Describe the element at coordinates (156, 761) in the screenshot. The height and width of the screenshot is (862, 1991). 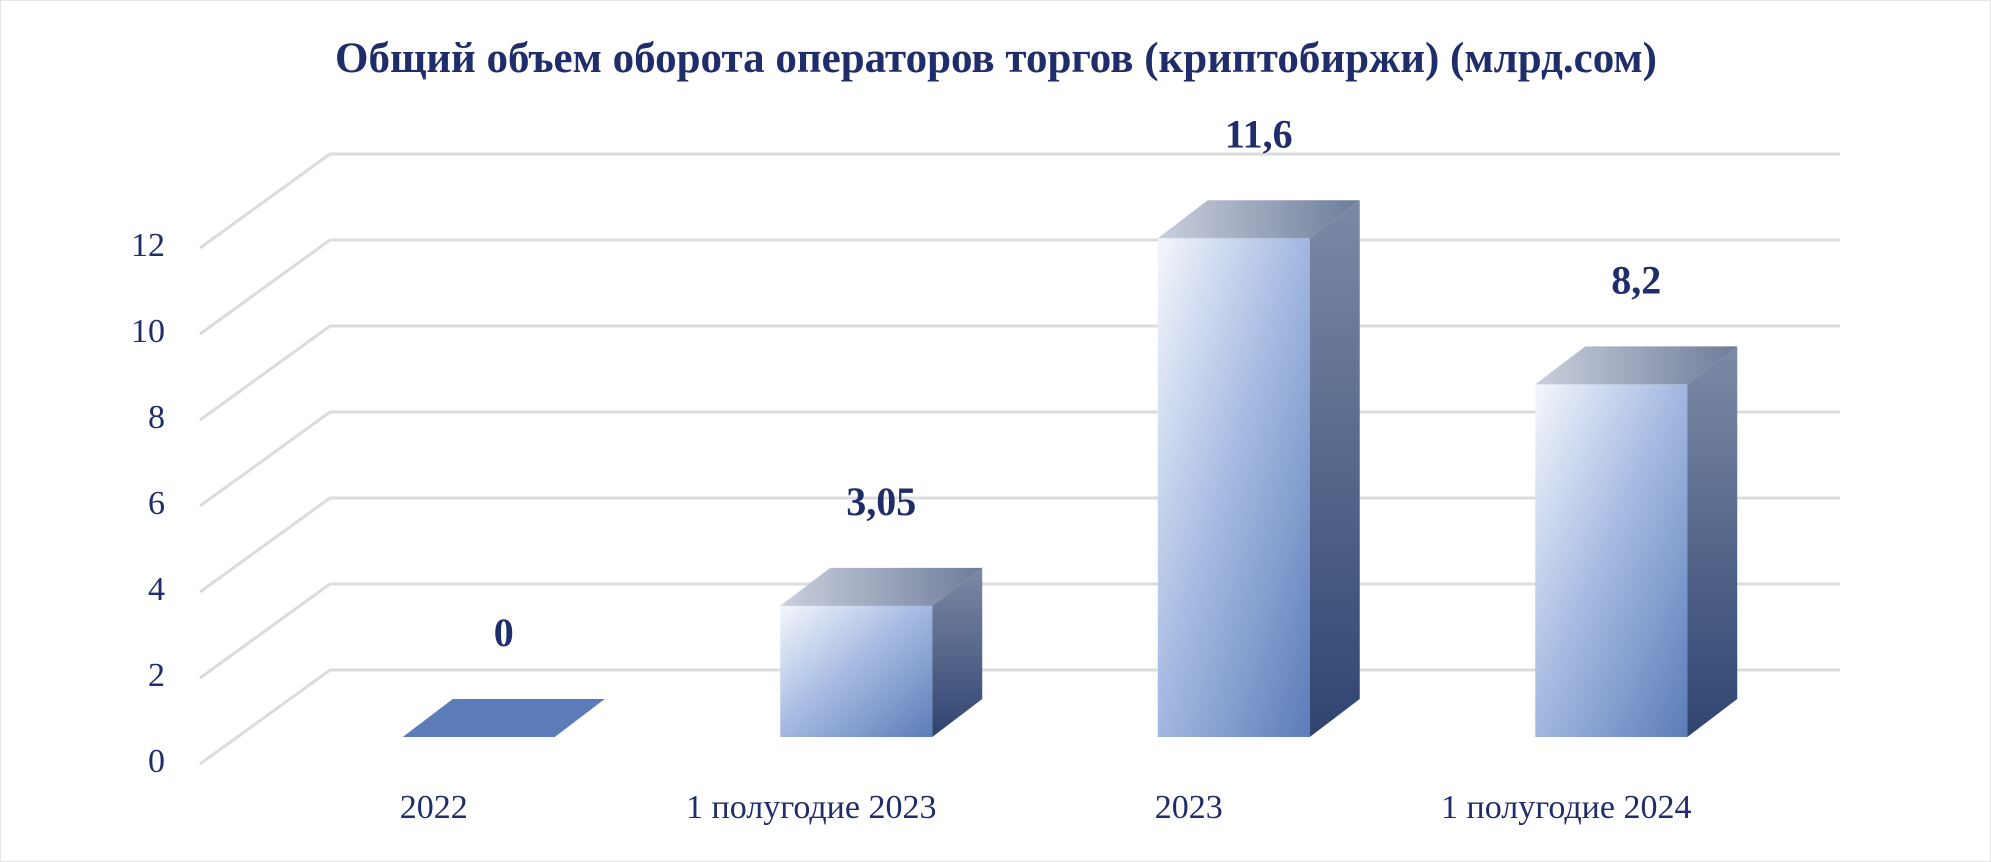
I see `y-tick-label: 0` at that location.